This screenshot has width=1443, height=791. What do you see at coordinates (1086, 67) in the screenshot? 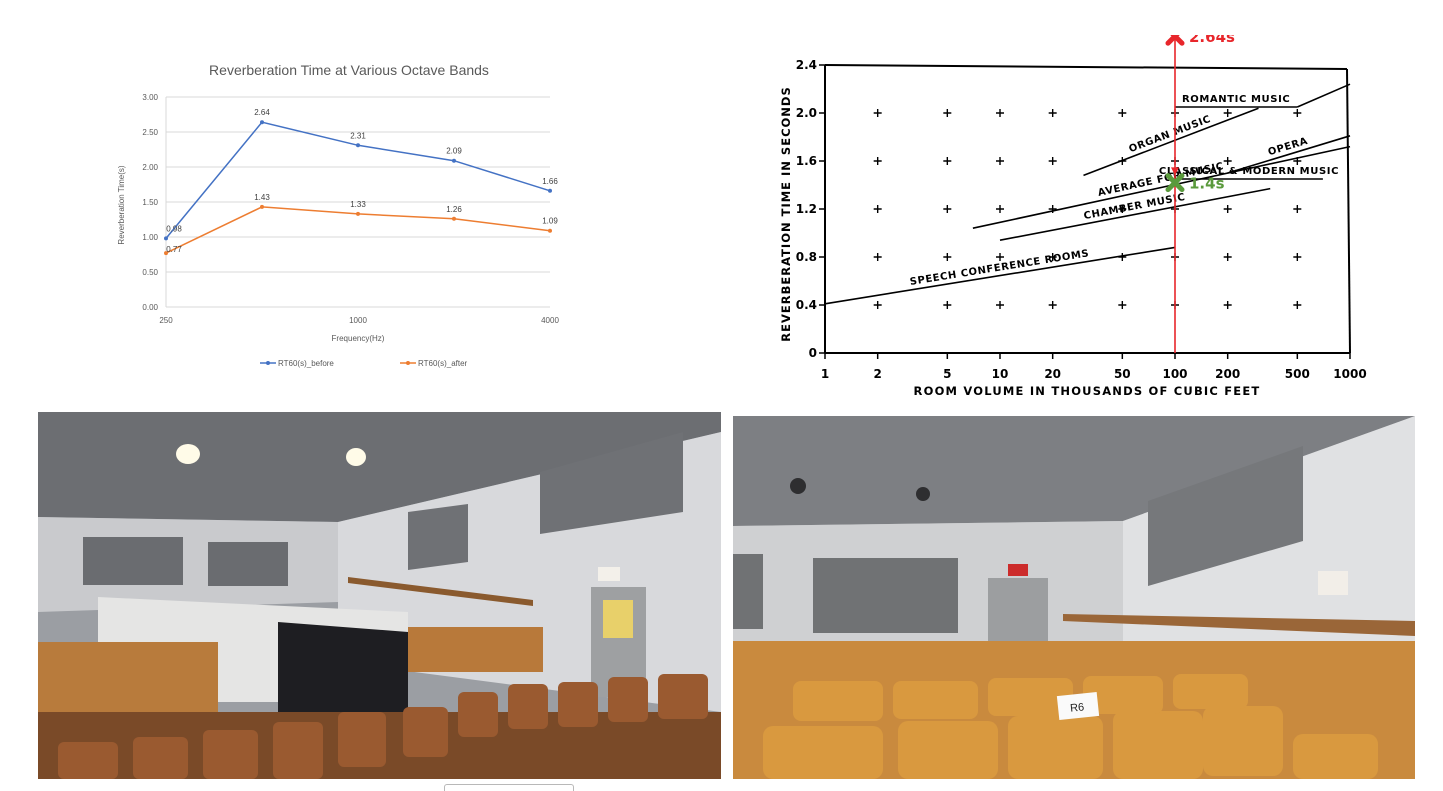
I see `top-border` at bounding box center [1086, 67].